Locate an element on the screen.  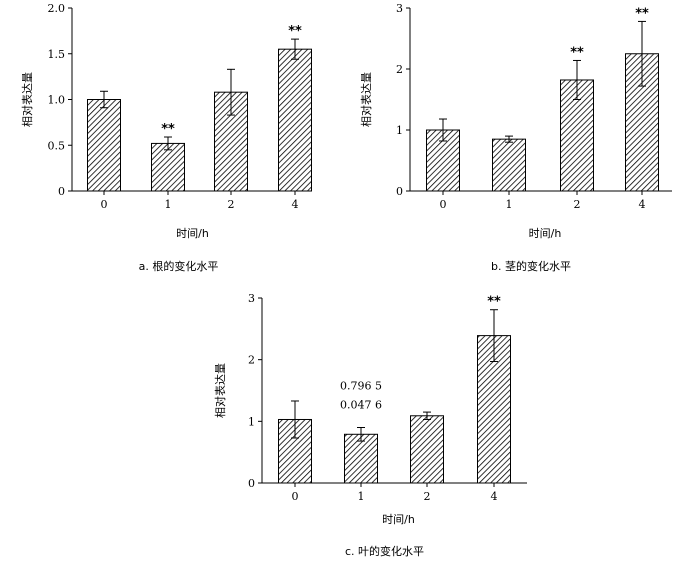
value-annotation: 0.796 5 is located at coordinates (361, 386).